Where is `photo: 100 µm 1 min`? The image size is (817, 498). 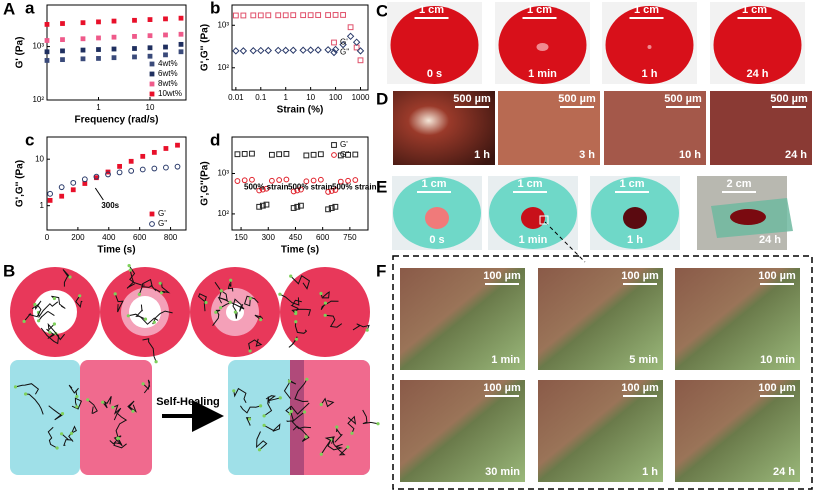 photo: 100 µm 1 min is located at coordinates (462, 319).